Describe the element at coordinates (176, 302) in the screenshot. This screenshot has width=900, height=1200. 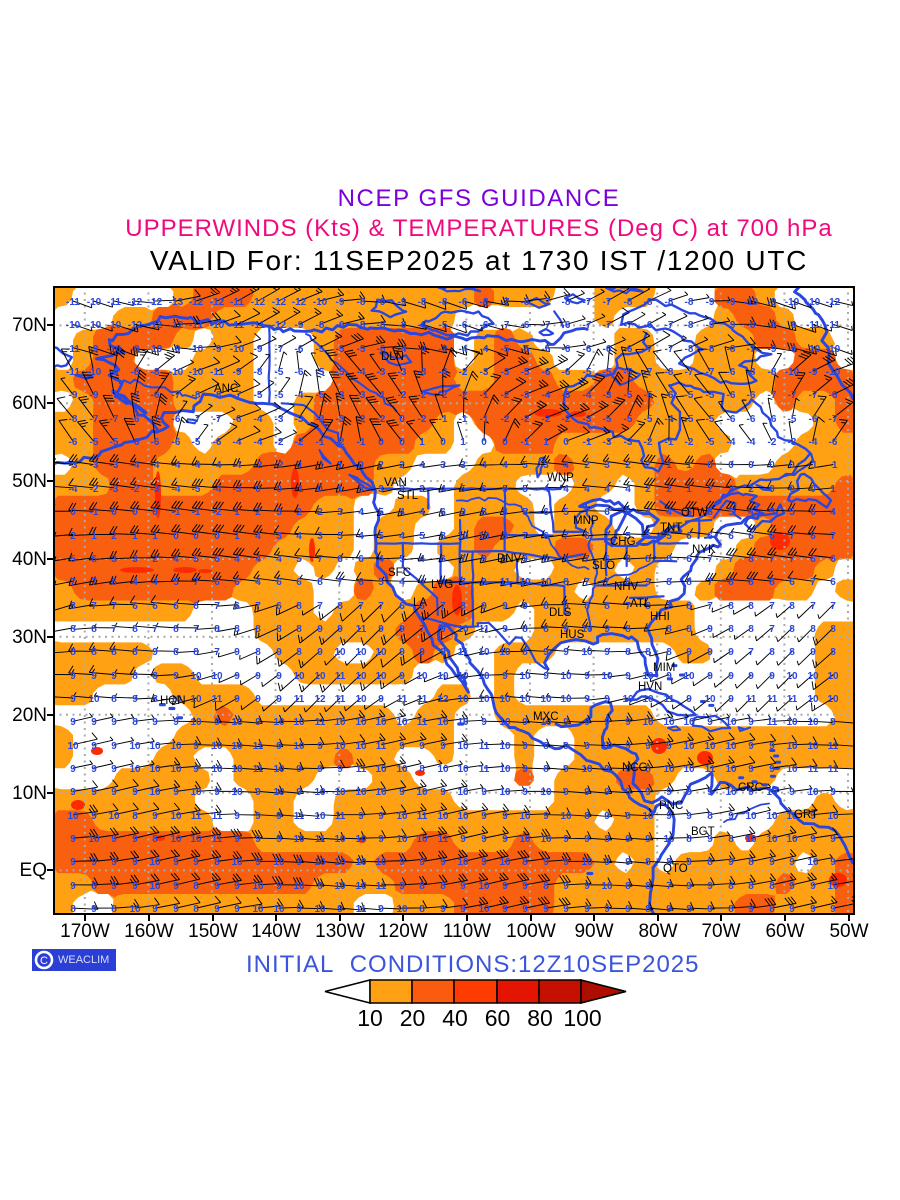
I see `svg-text: -13` at that location.